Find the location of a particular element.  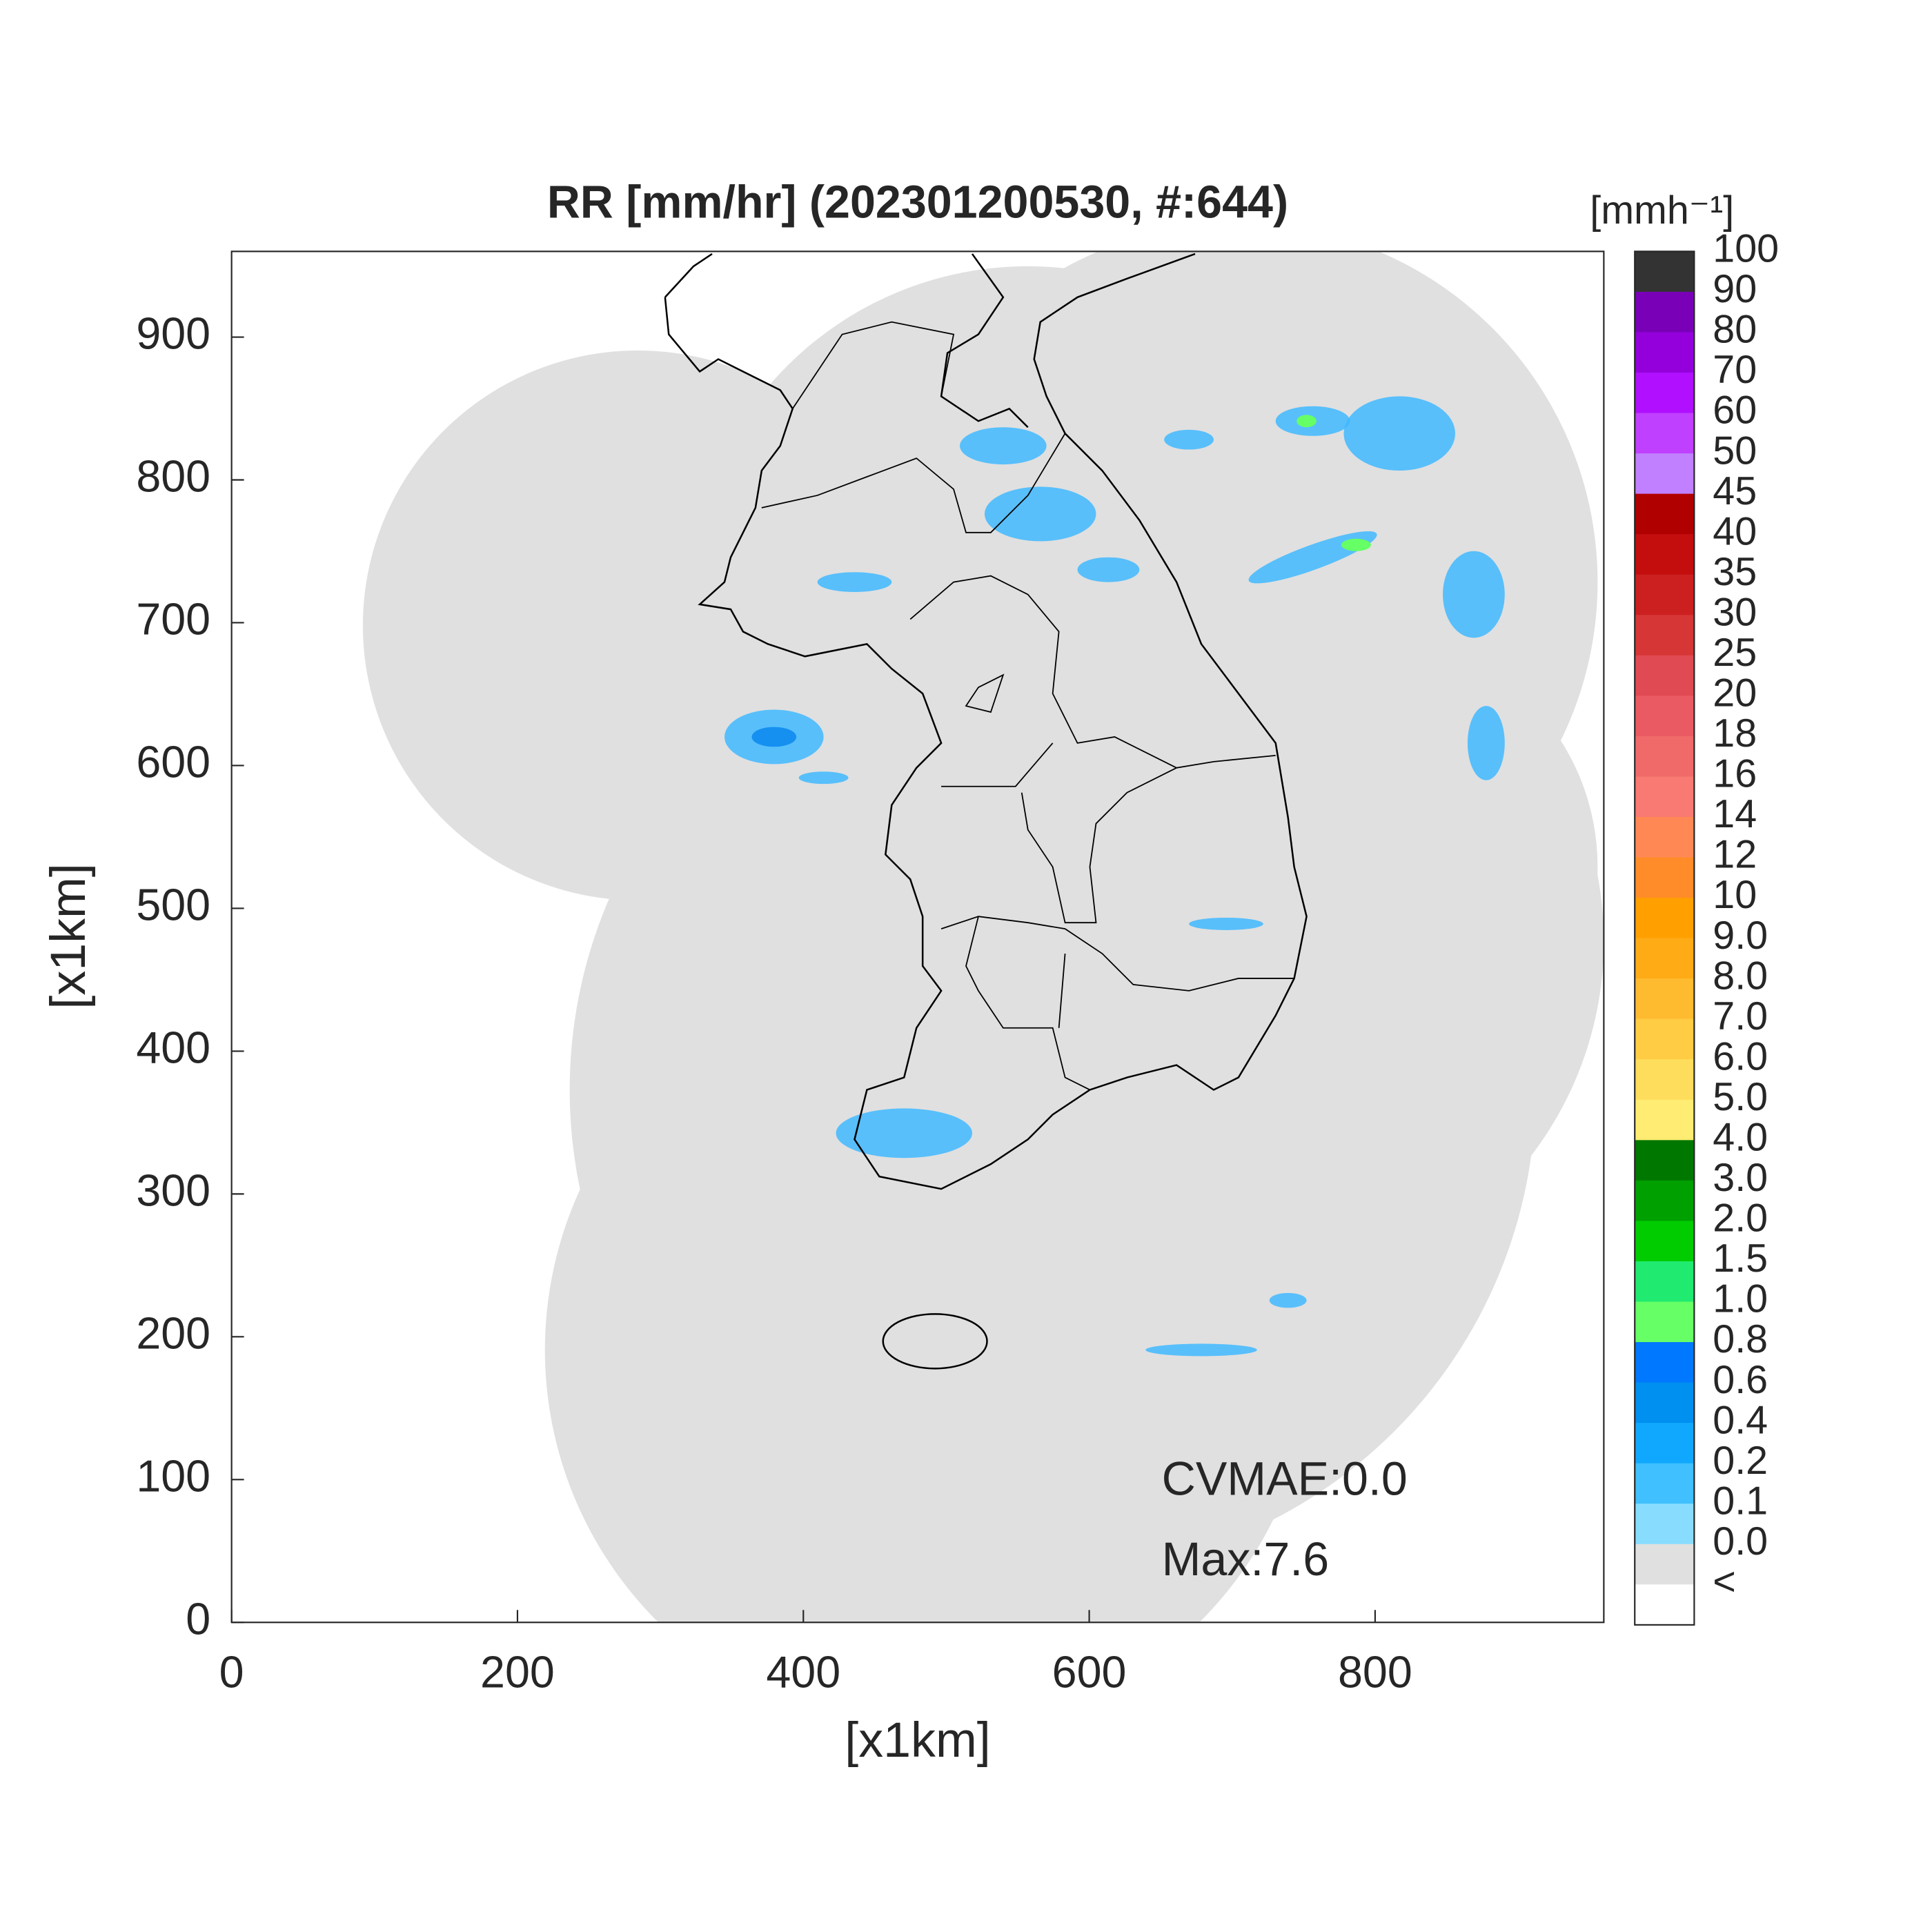

colorbar-label: 0.4 is located at coordinates (1740, 1420).